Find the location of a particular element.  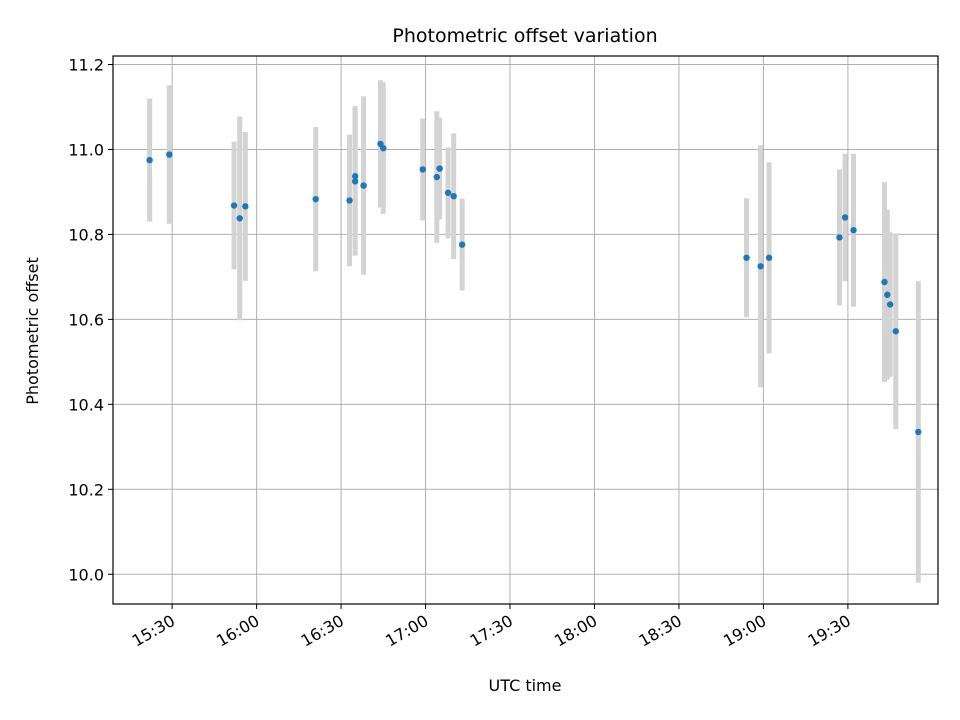

y-tick-label: 10.8 is located at coordinates (86, 234).